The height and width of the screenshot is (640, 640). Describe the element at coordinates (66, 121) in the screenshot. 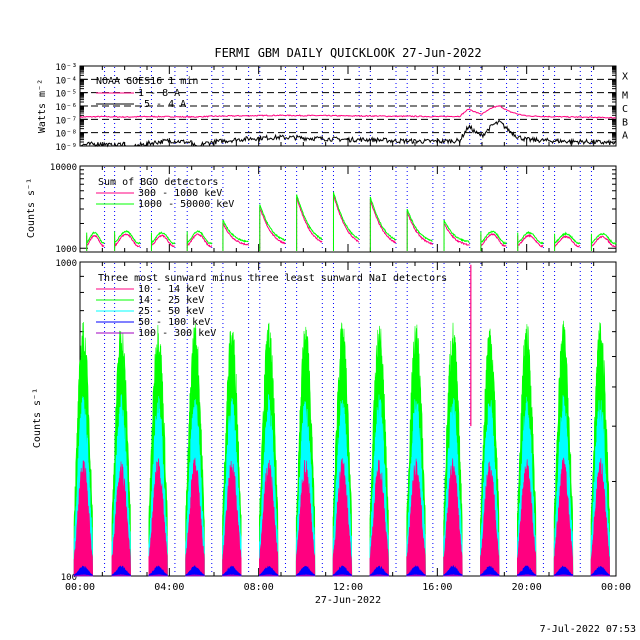

I see `goes-y-tick-label: 10⁻⁷` at that location.